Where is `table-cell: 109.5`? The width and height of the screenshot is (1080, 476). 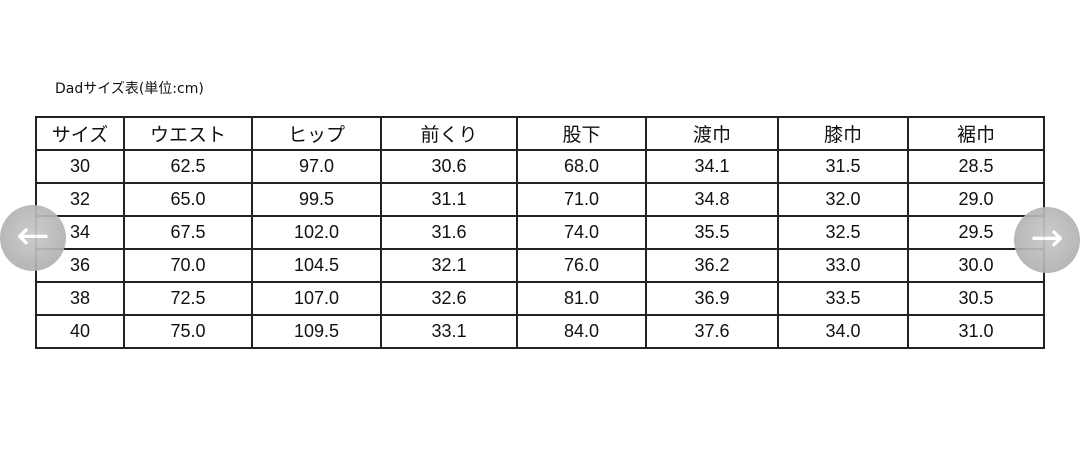 table-cell: 109.5 is located at coordinates (316, 331).